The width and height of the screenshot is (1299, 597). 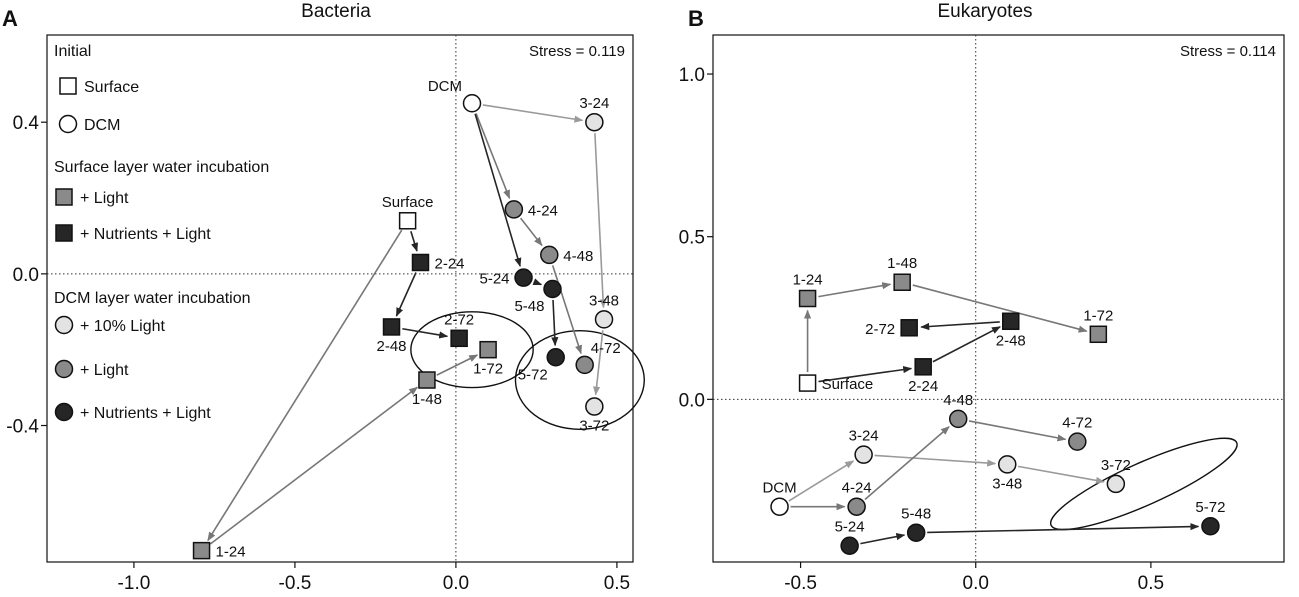 I want to click on point-label-4-24: 4-24, so click(x=857, y=488).